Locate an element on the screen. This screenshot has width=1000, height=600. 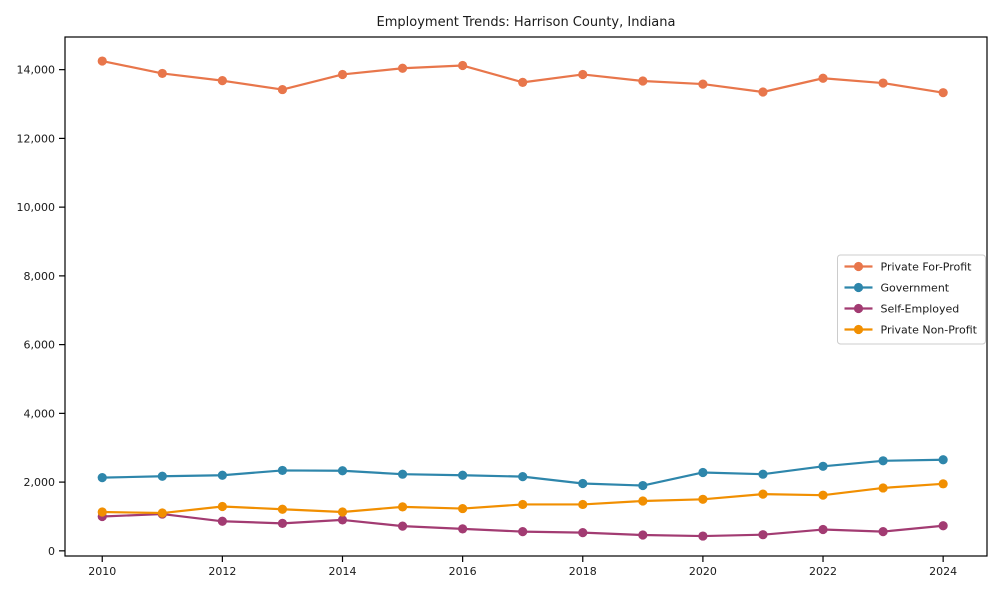
x-tick-label: 2024 is located at coordinates (943, 571).